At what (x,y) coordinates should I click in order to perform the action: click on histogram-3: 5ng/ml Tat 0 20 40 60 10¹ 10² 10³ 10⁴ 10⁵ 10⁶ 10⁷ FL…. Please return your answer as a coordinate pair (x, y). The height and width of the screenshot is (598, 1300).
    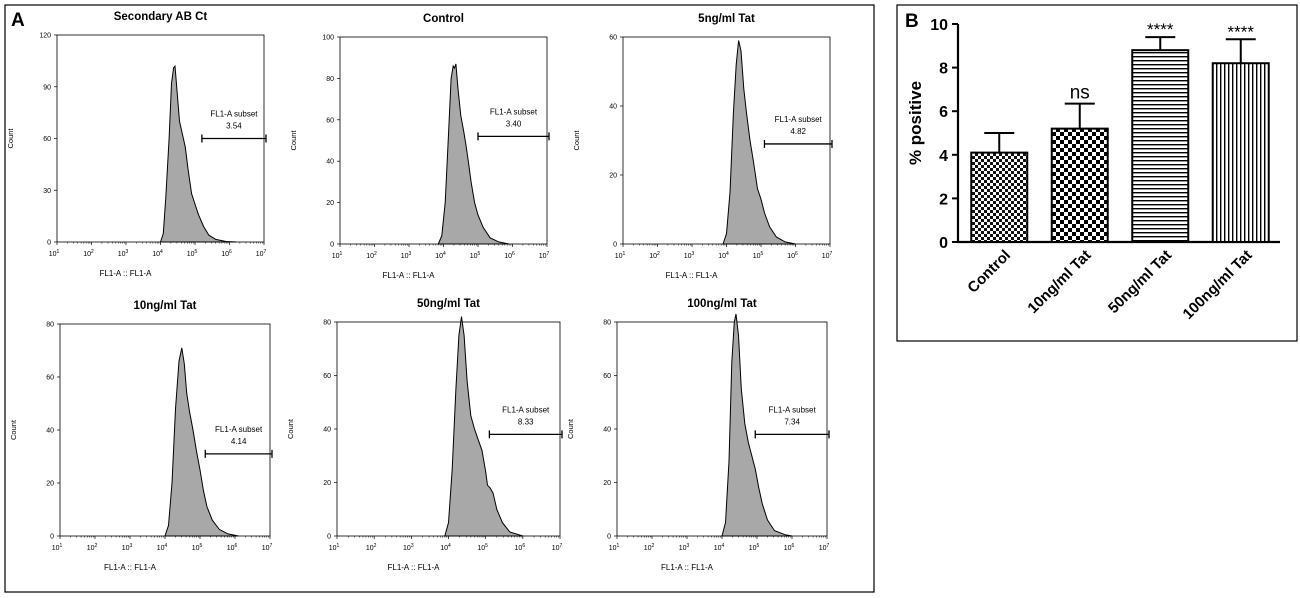
    Looking at the image, I should click on (702, 146).